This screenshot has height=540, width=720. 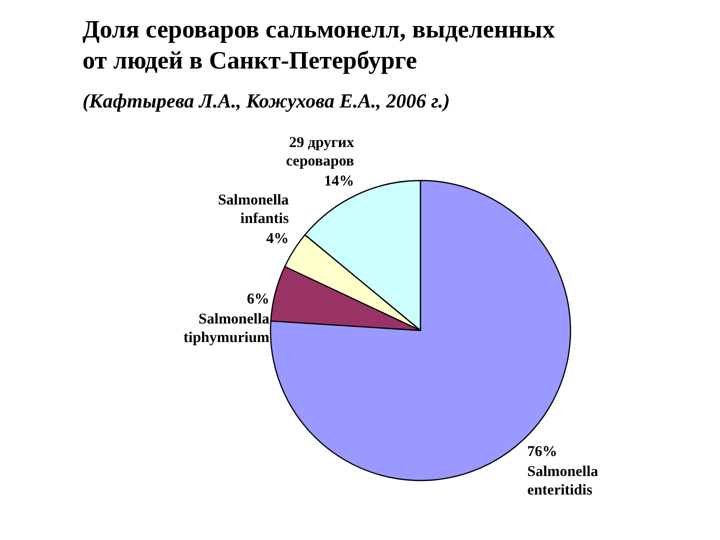 I want to click on data-label: 4%, so click(x=277, y=238).